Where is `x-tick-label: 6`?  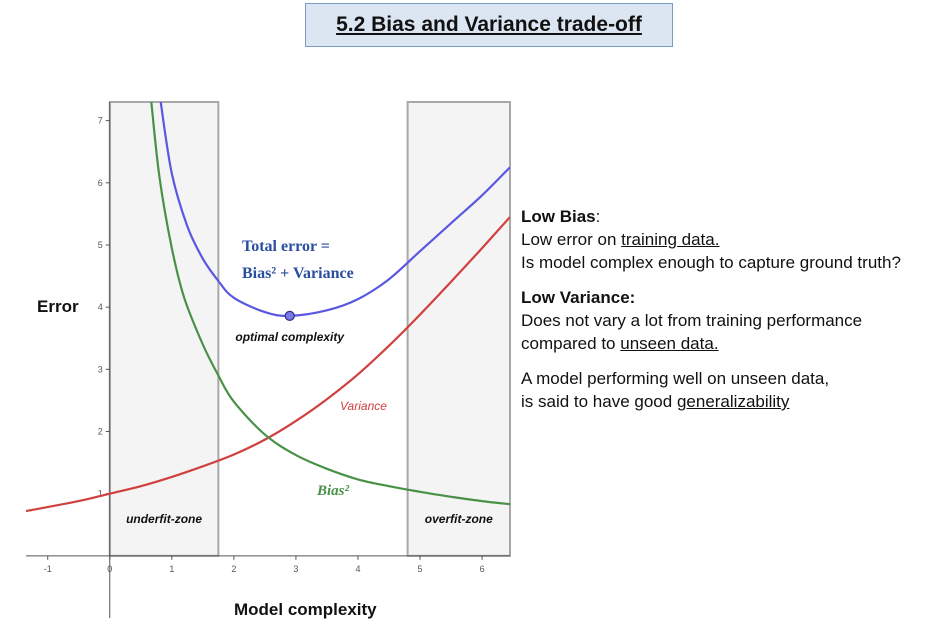 x-tick-label: 6 is located at coordinates (482, 569).